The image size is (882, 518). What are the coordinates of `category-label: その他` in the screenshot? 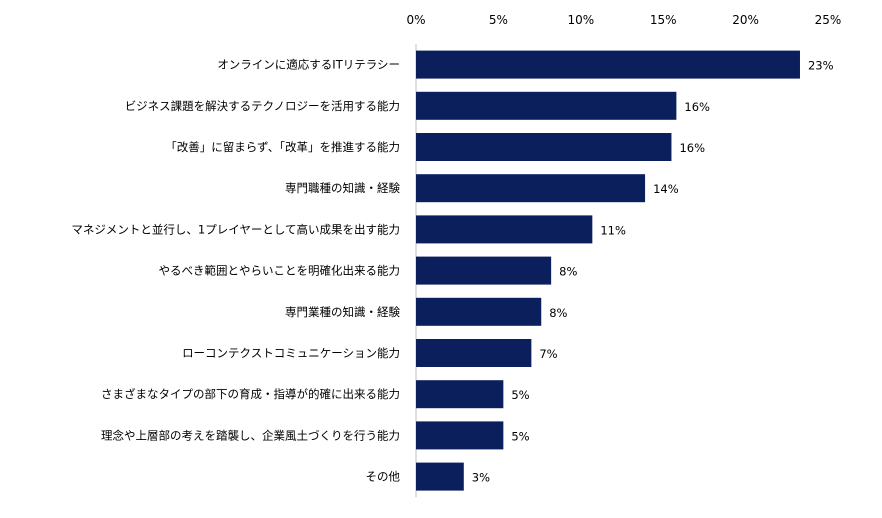 It's located at (383, 477).